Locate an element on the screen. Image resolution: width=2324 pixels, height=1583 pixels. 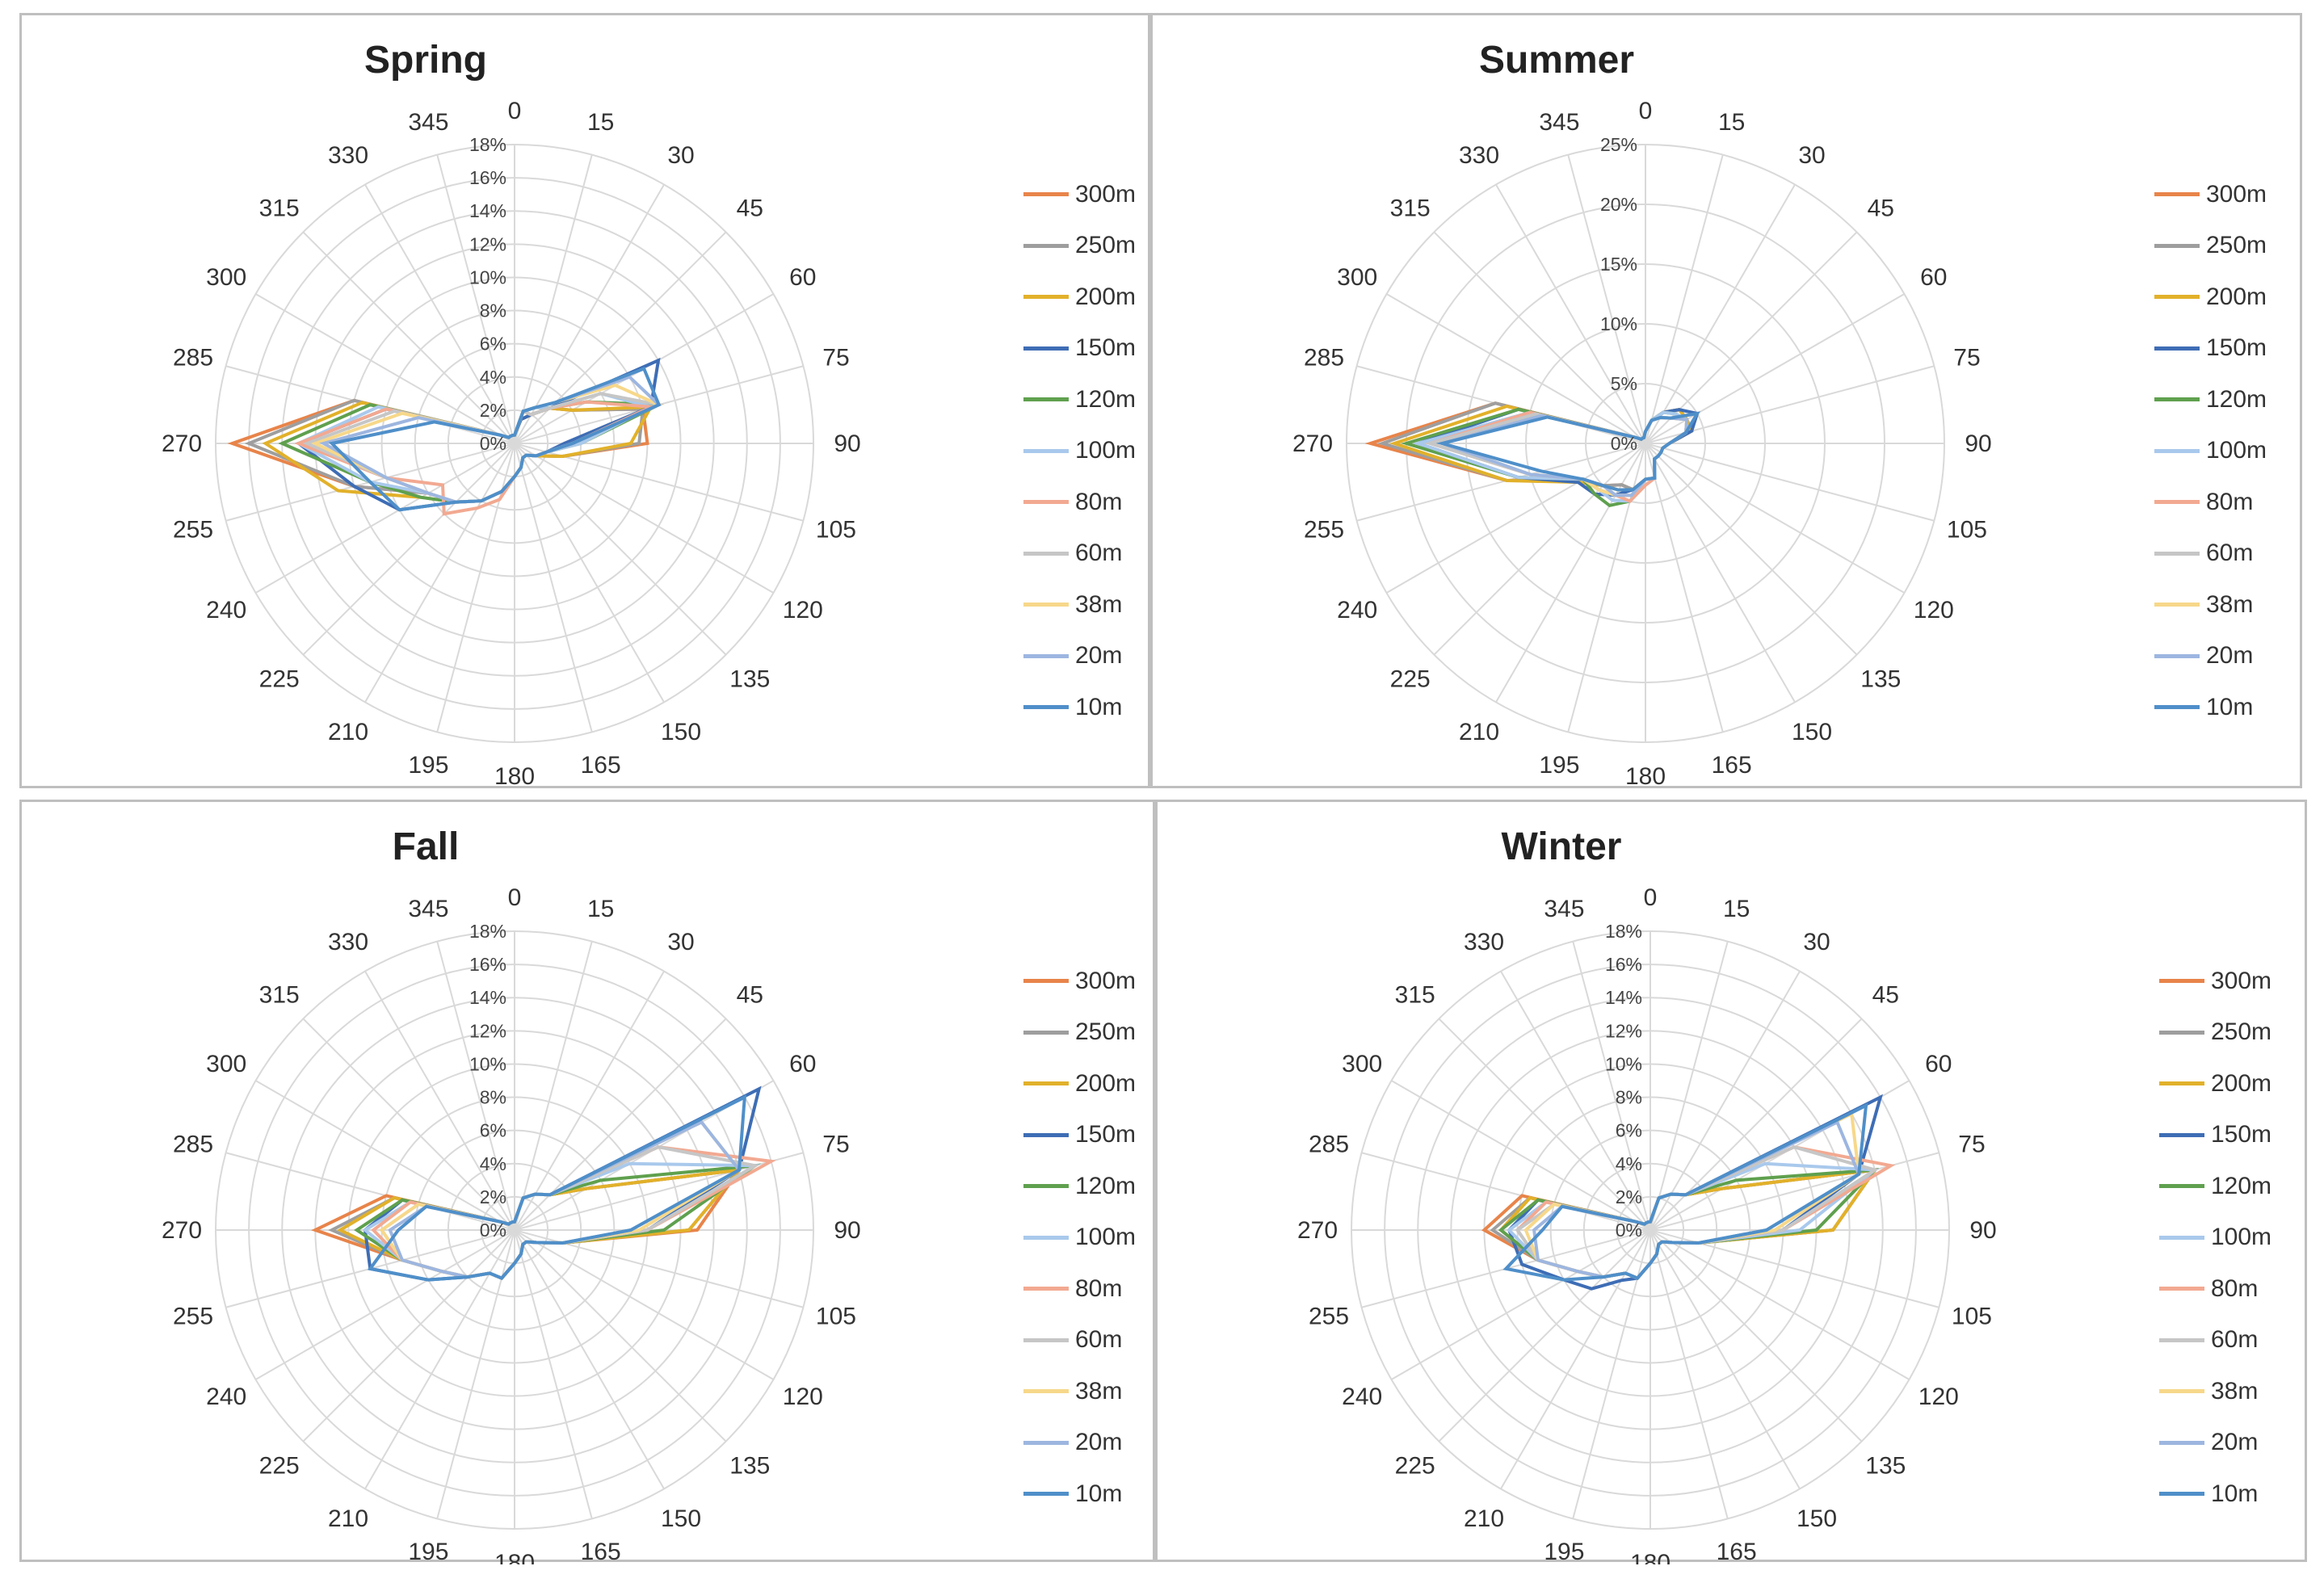
tick-label: 10% is located at coordinates (488, 277).